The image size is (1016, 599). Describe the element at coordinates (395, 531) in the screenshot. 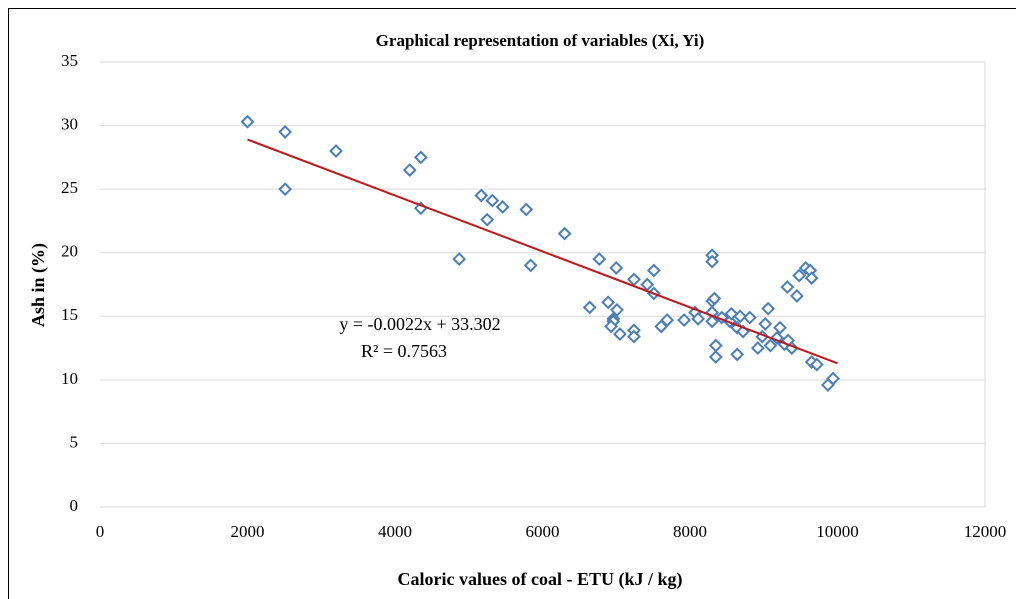

I see `x-tick-label: 4000` at that location.